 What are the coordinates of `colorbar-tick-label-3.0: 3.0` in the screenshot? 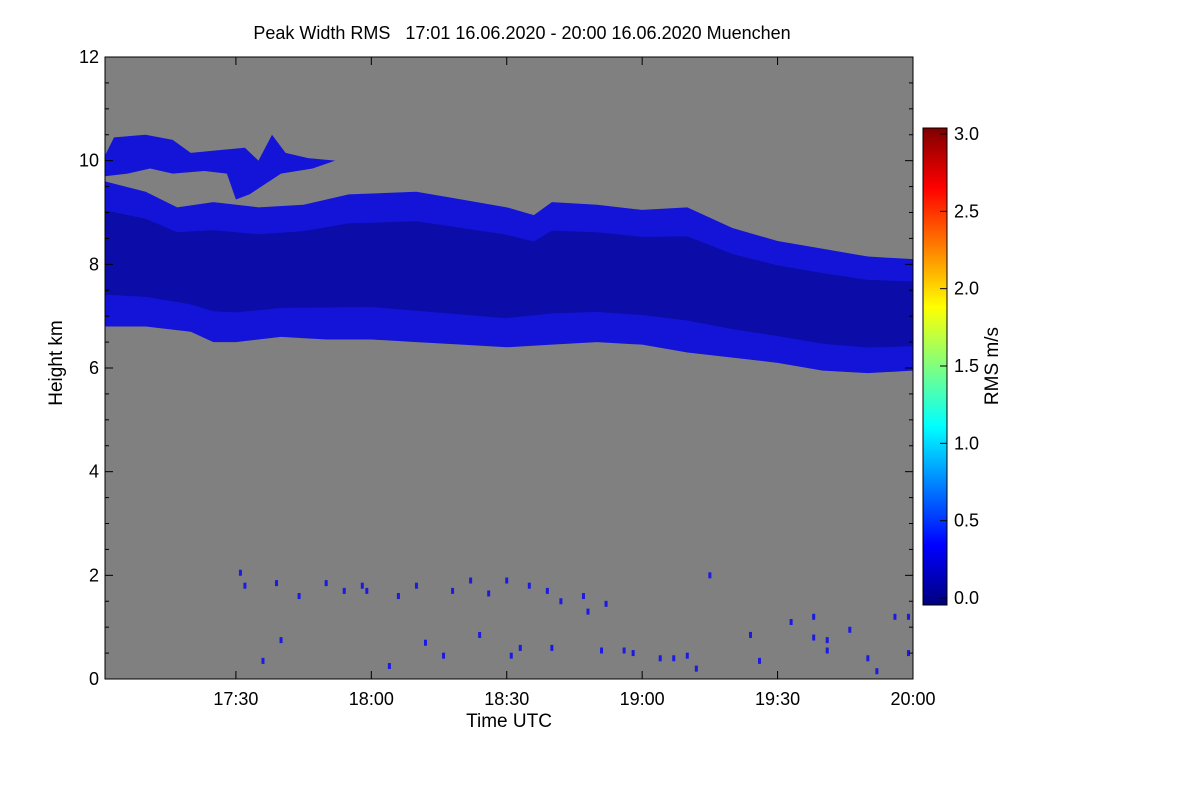 It's located at (966, 134).